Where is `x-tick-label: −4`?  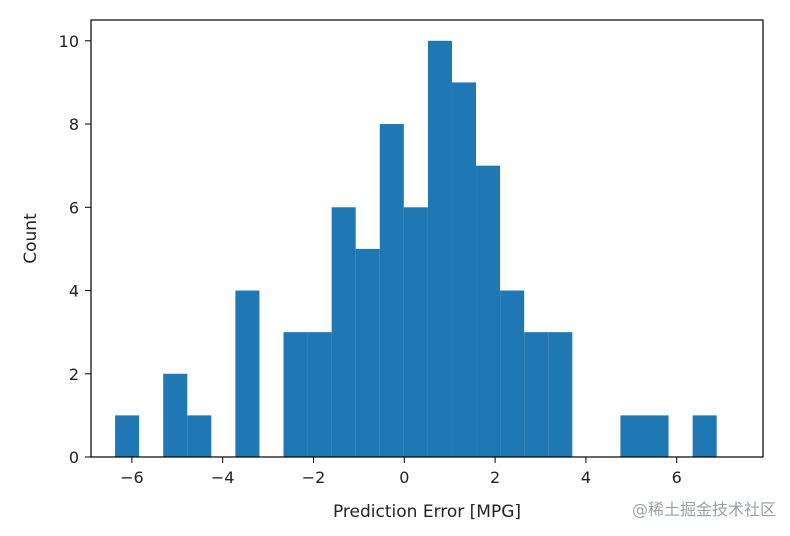 x-tick-label: −4 is located at coordinates (223, 477).